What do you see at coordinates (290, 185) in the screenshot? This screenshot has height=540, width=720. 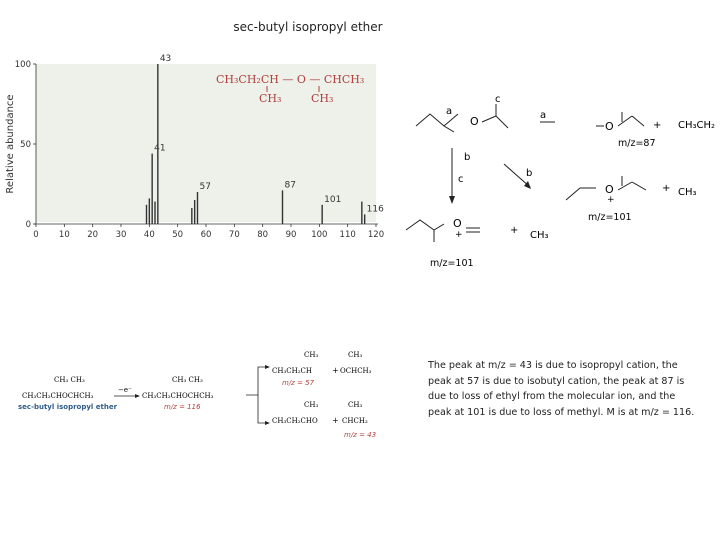 I see `peak-label-87: 87` at bounding box center [290, 185].